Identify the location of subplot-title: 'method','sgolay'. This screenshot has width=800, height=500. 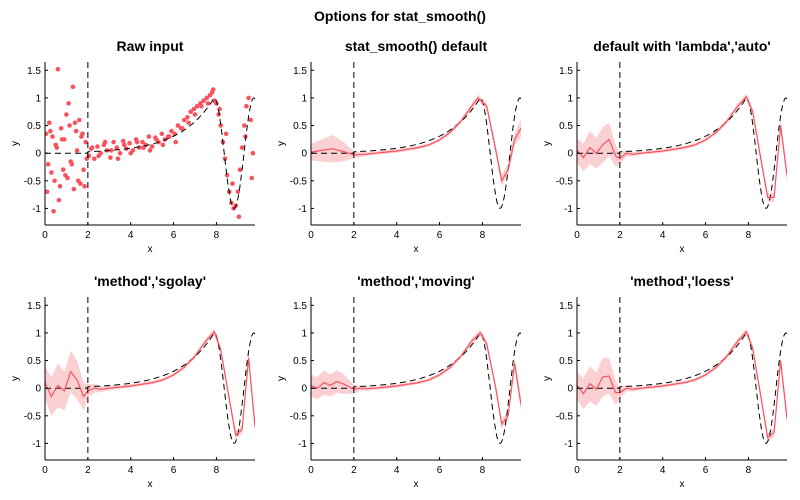
(150, 281).